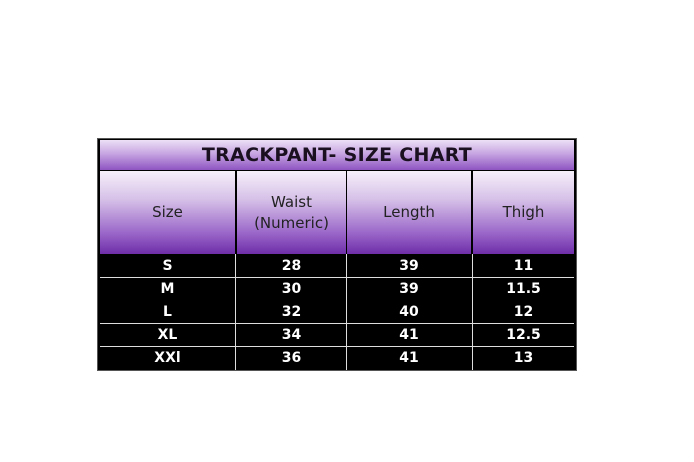 The height and width of the screenshot is (462, 694). What do you see at coordinates (291, 358) in the screenshot?
I see `table-cell: 36` at bounding box center [291, 358].